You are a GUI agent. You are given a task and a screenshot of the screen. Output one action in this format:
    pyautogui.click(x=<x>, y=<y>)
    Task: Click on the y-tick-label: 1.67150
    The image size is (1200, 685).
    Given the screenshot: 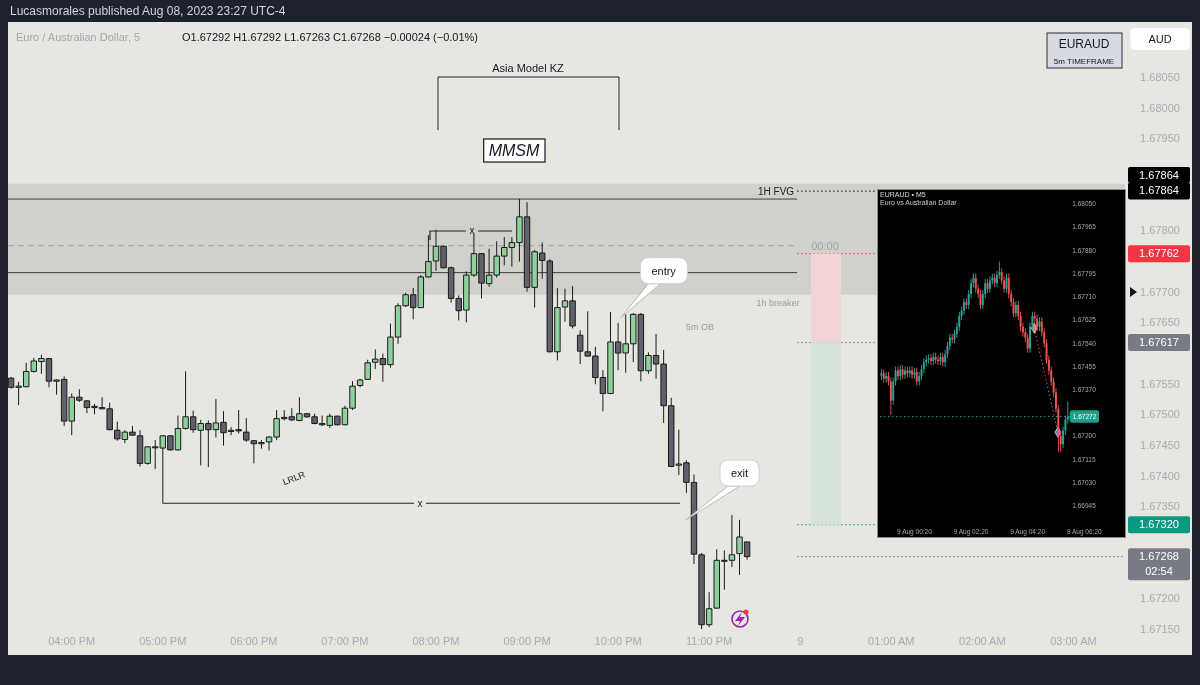 What is the action you would take?
    pyautogui.click(x=1160, y=628)
    